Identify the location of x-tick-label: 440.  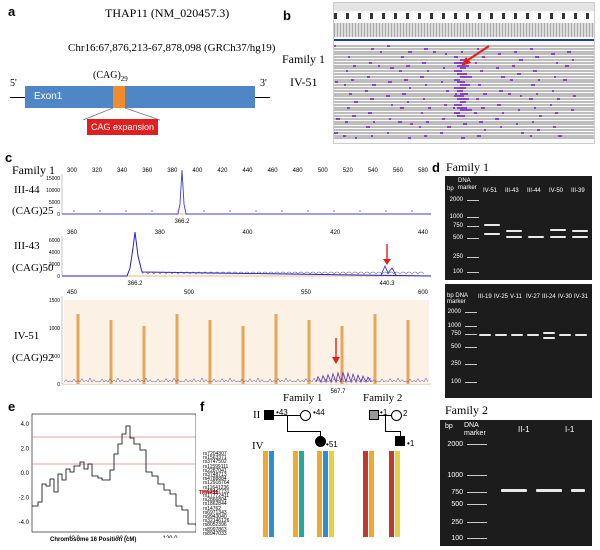
(247, 171).